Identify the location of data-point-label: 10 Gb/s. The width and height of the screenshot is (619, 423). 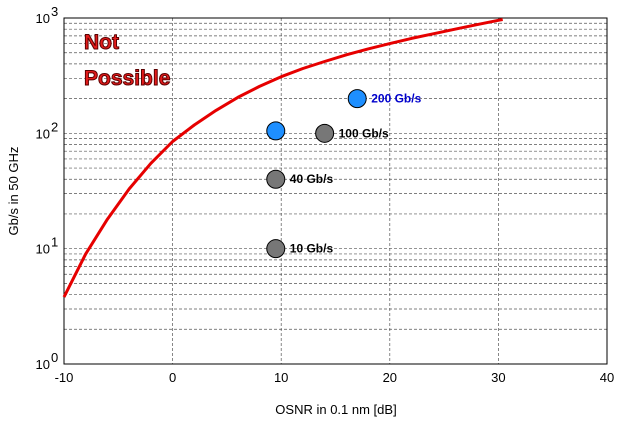
(312, 249).